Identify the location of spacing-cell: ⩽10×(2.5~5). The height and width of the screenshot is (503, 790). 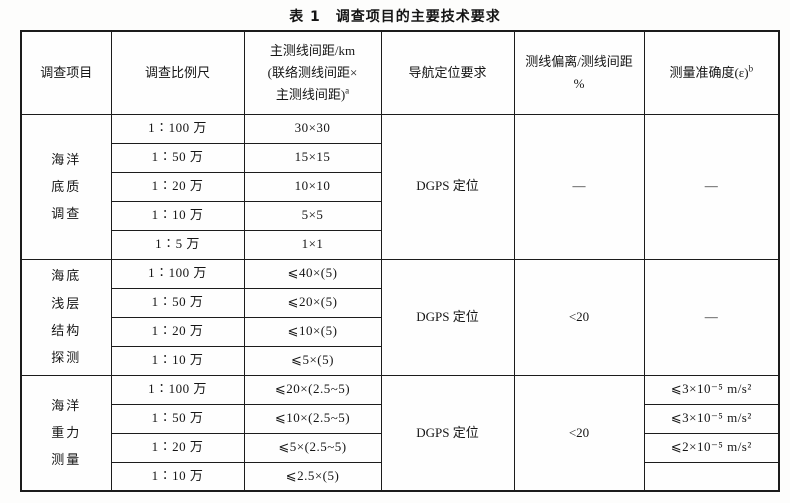
(312, 418).